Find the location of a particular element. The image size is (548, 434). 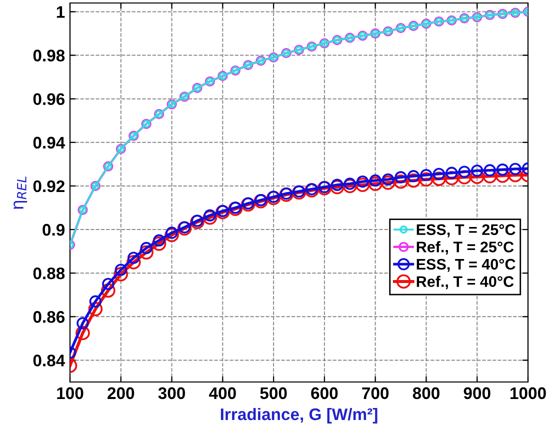

x-tick-label: 300 is located at coordinates (171, 393).